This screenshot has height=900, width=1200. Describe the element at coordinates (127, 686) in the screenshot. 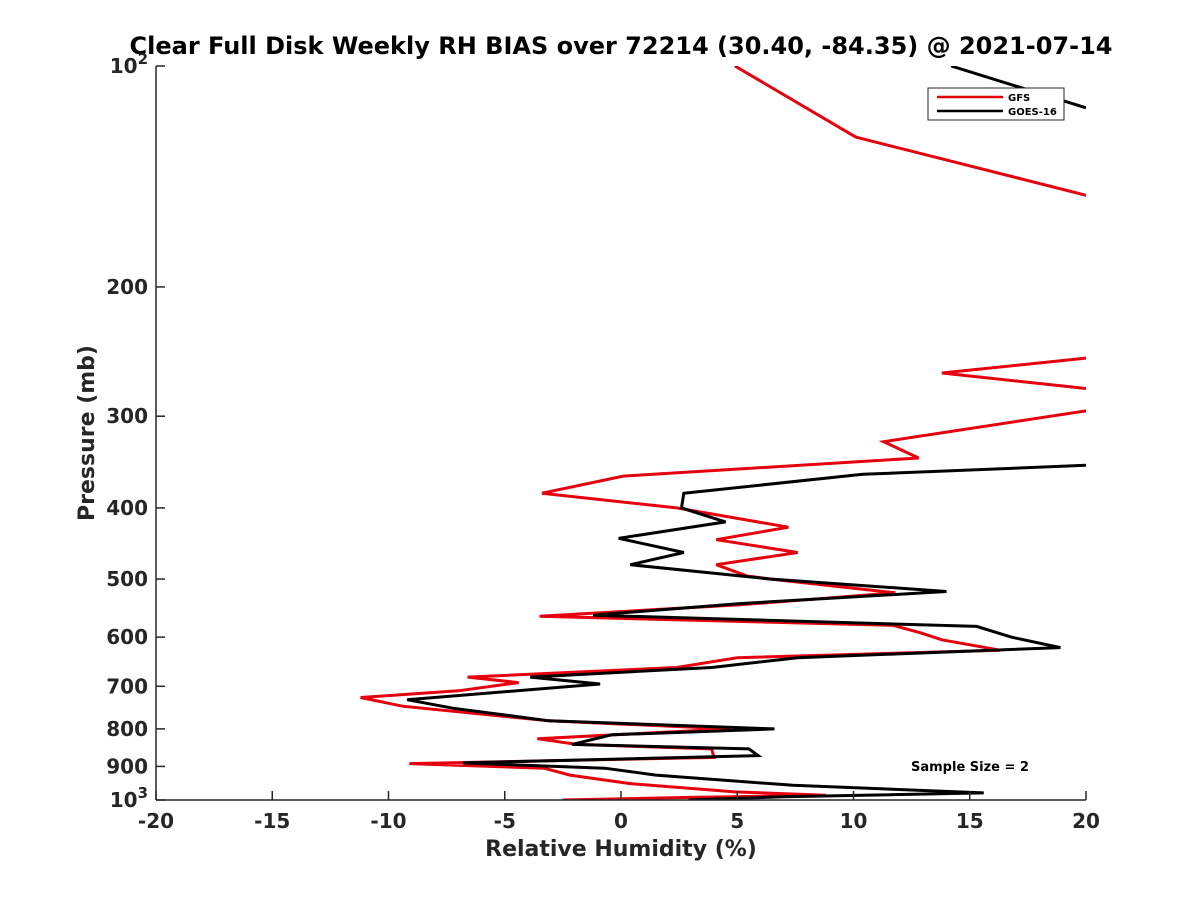

I see `y-tick-label: 700` at that location.